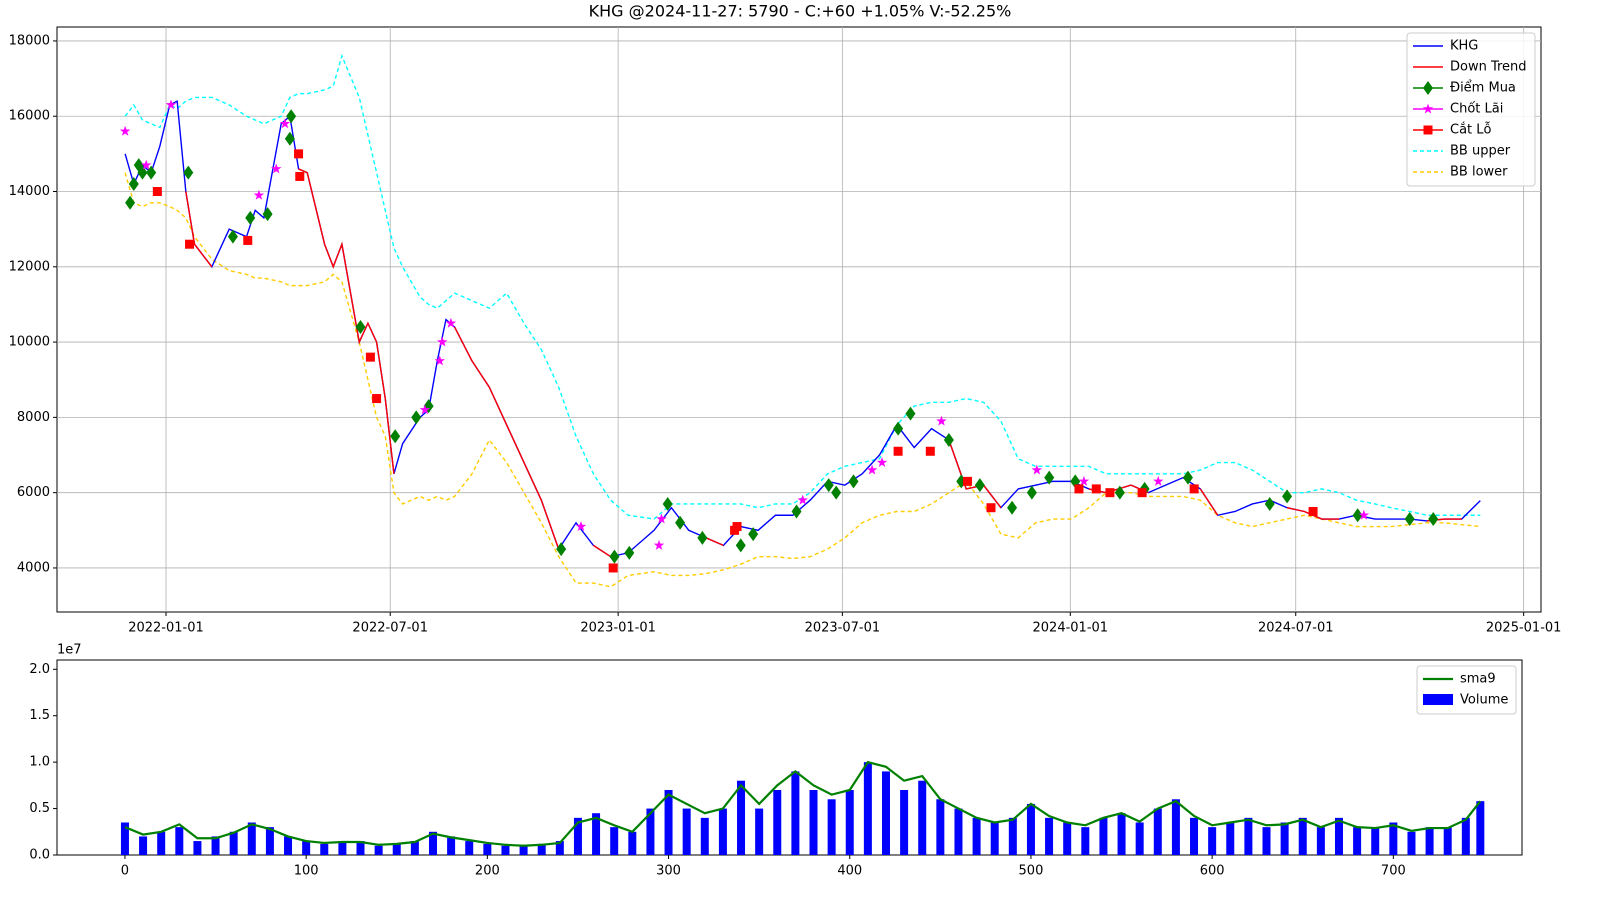 The height and width of the screenshot is (900, 1600). I want to click on legend-label: Điểm Mua, so click(1483, 88).